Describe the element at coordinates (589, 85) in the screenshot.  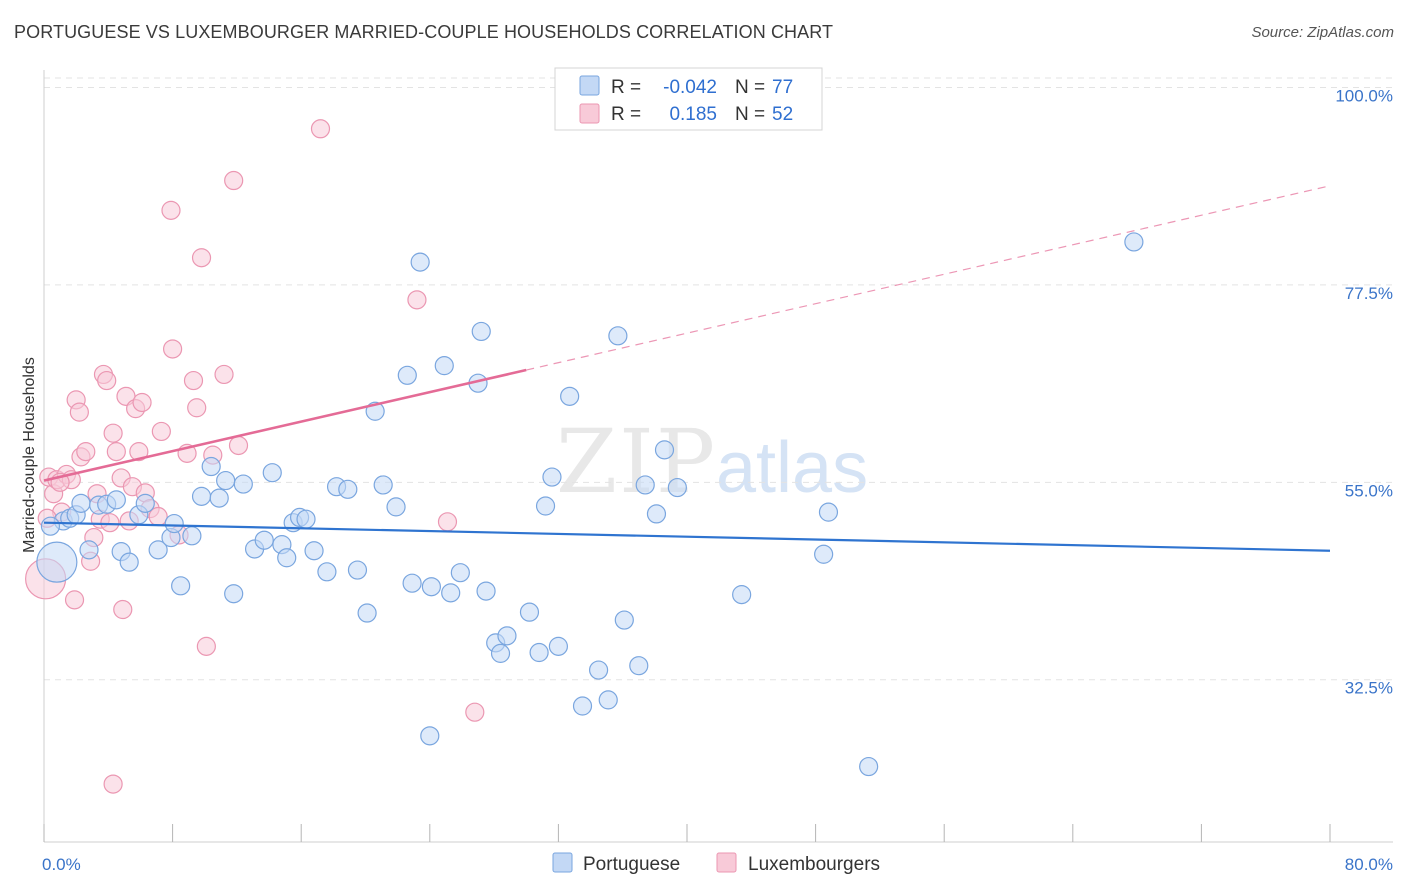
I see `legend-swatch-portuguese` at that location.